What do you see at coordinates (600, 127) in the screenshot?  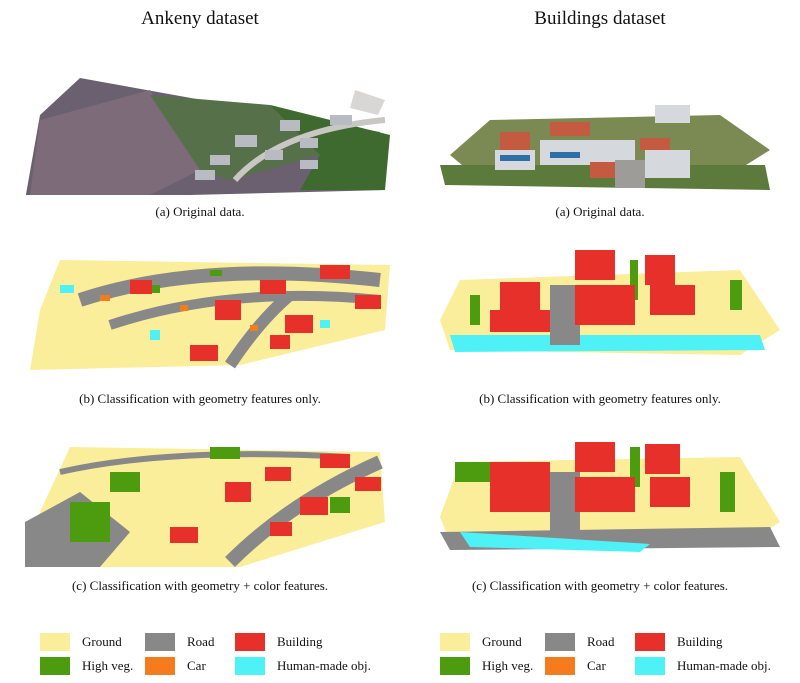 I see `buildings-original-image` at bounding box center [600, 127].